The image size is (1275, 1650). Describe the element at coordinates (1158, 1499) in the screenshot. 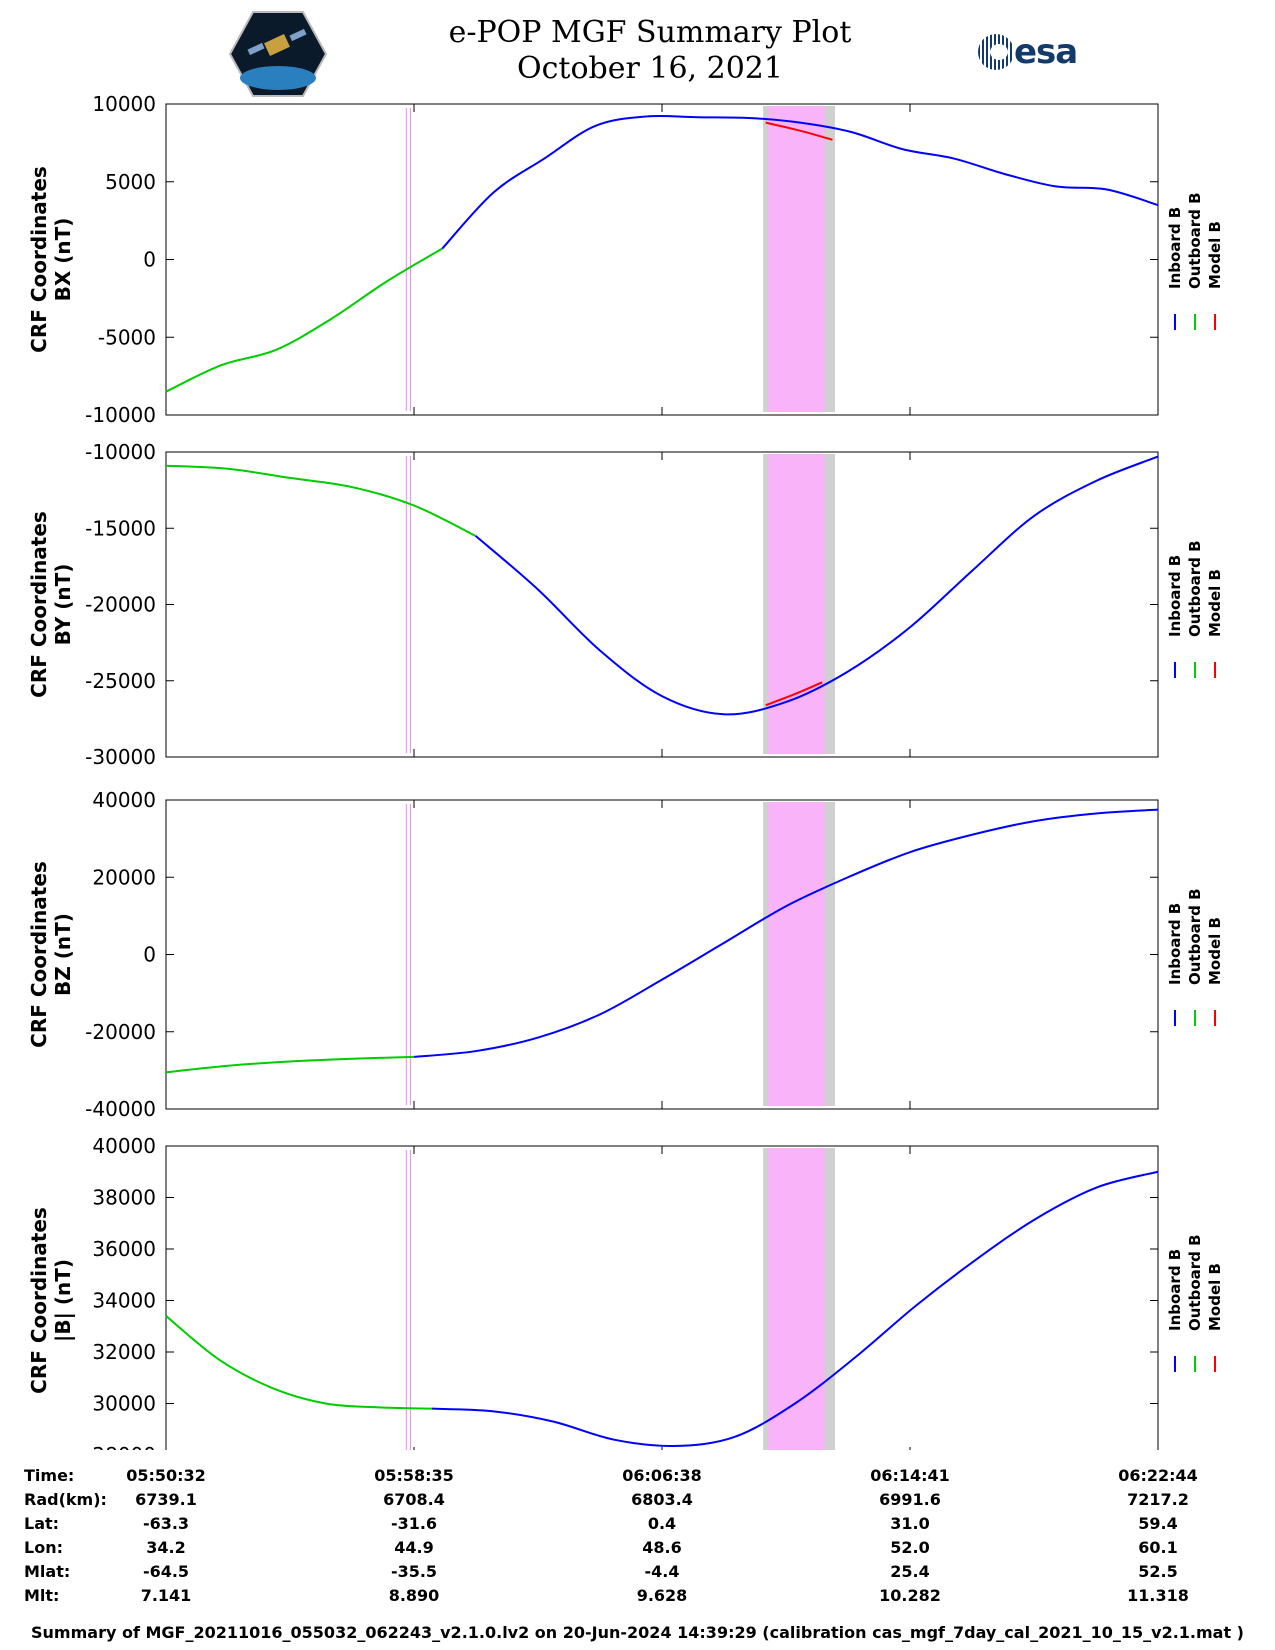

I see `info-value: 7217.2` at that location.